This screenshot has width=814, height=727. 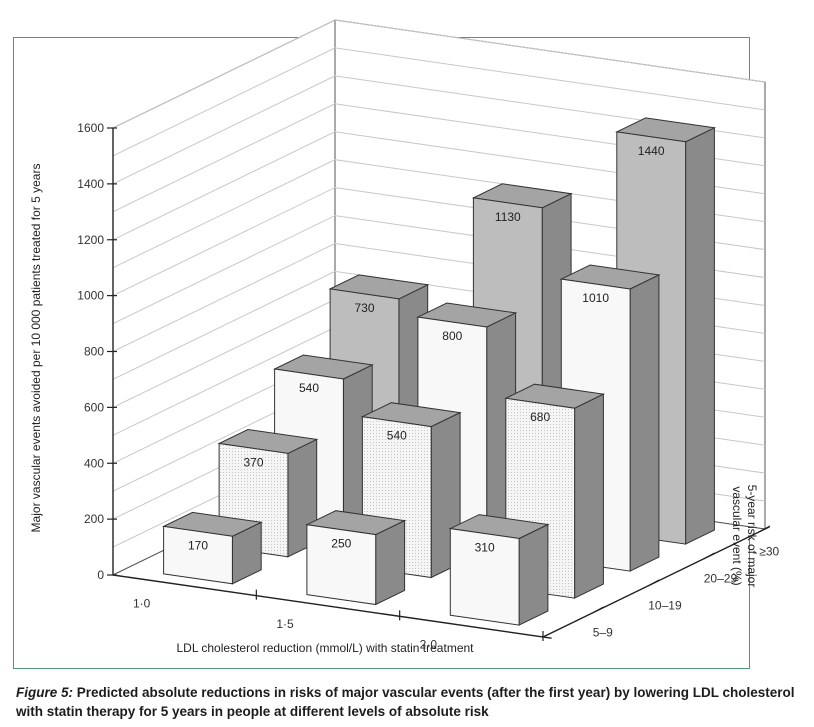 What do you see at coordinates (752, 536) in the screenshot?
I see `z-axis-title: 5-year risk of major` at bounding box center [752, 536].